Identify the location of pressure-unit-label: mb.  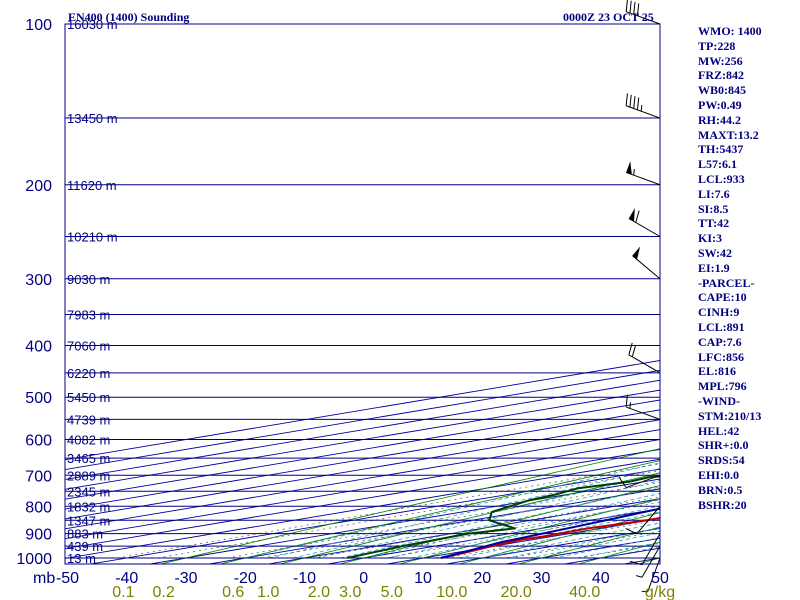
(44, 578).